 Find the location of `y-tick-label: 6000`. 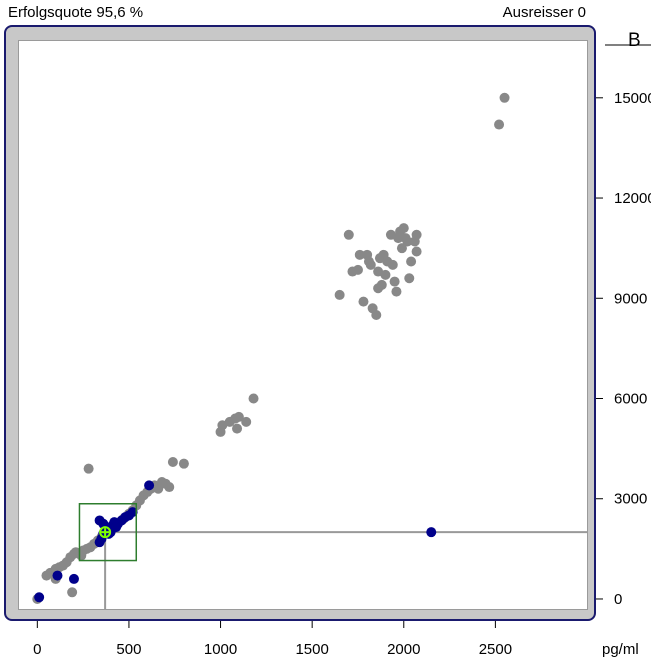

y-tick-label: 6000 is located at coordinates (630, 399).